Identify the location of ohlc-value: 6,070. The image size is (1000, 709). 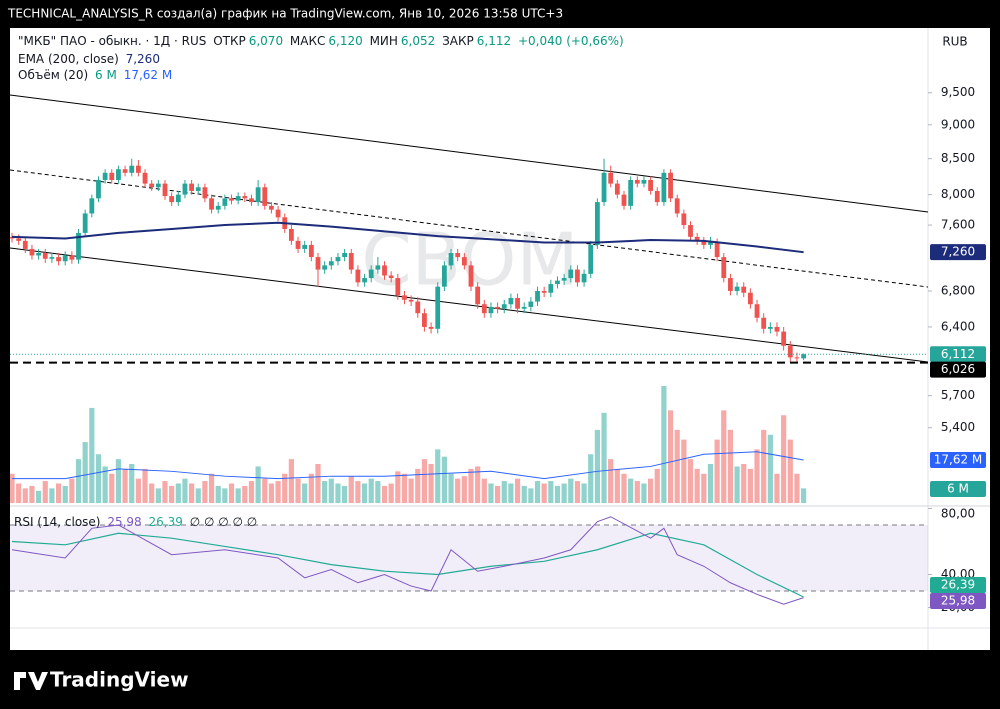
(266, 41).